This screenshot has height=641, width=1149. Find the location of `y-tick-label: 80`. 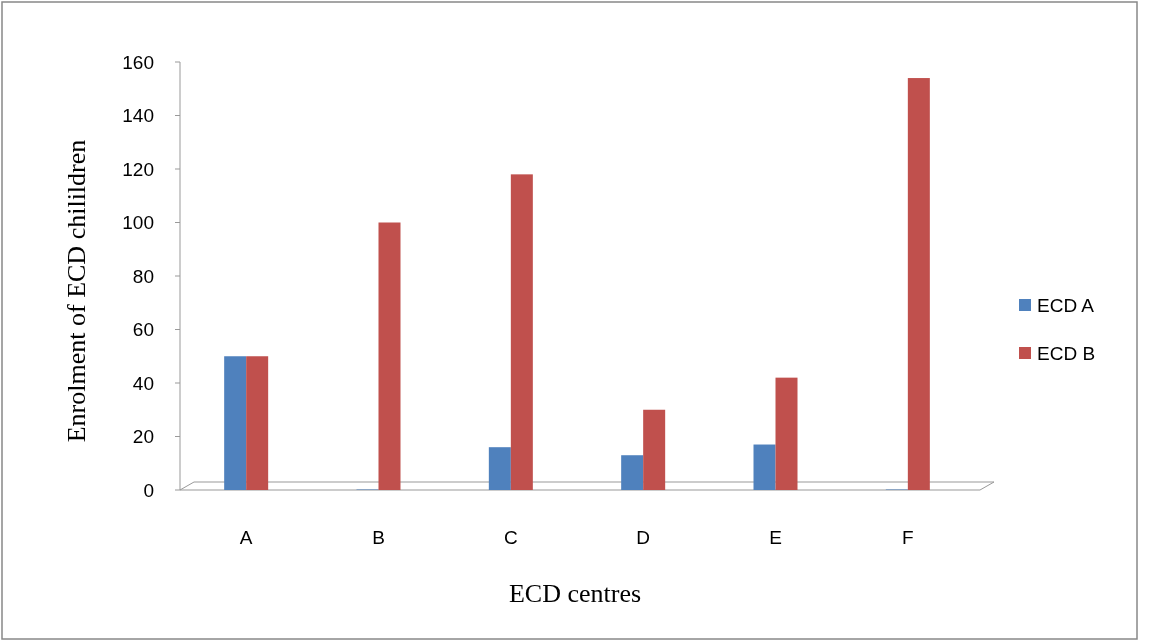

y-tick-label: 80 is located at coordinates (143, 276).